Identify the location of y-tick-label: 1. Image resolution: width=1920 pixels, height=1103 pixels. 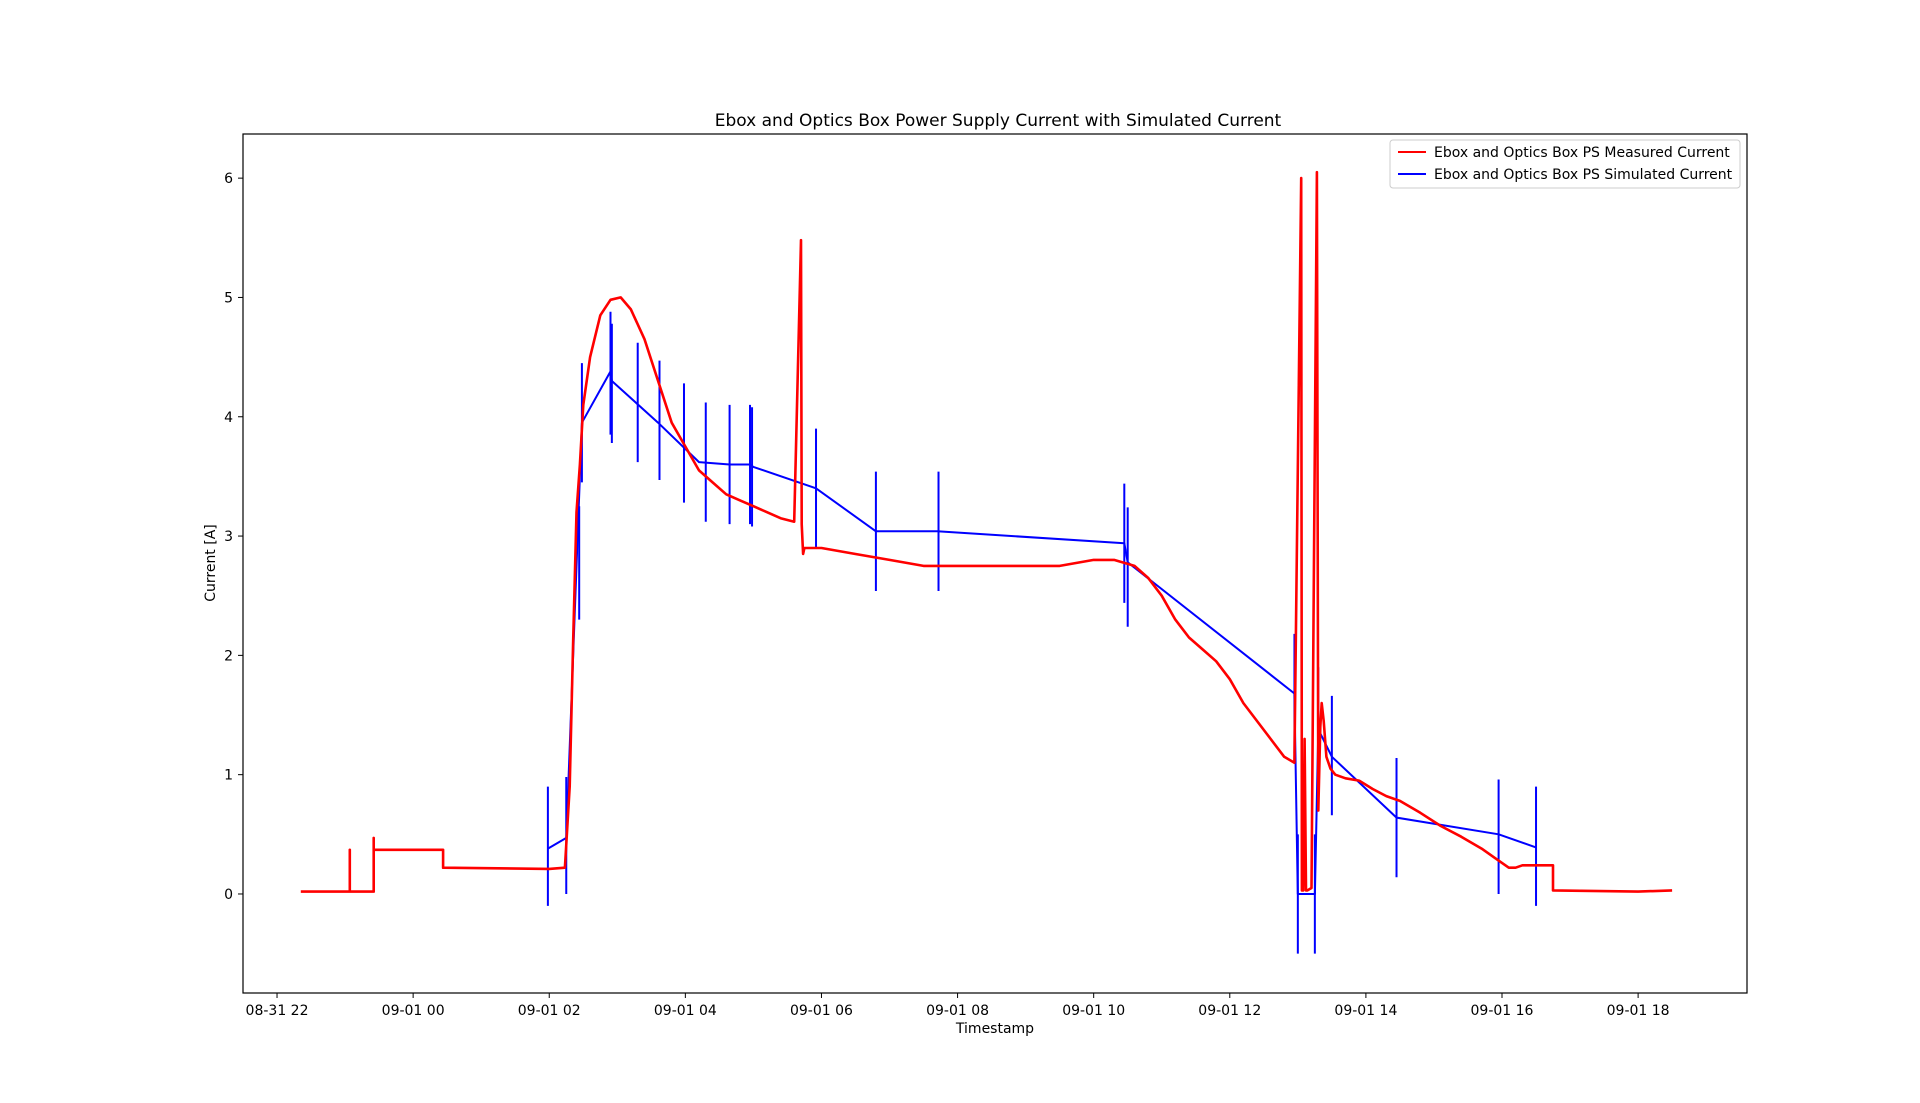
(228, 776).